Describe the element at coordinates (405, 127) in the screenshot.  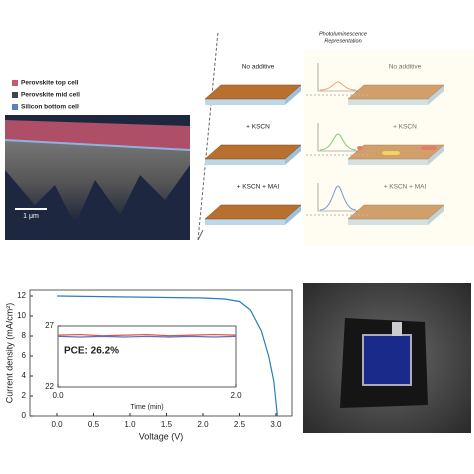
I see `right-label: + KSCN` at that location.